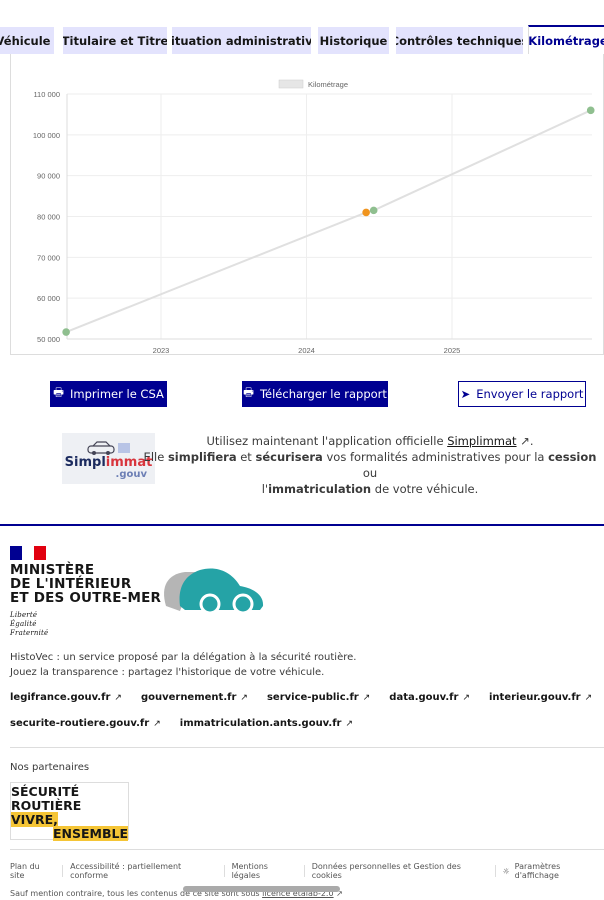  Describe the element at coordinates (328, 84) in the screenshot. I see `legend-label: Kilométrage` at that location.